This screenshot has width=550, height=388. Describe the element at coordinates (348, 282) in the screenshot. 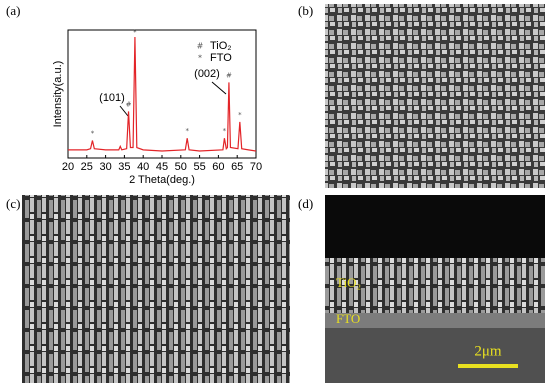

I see `layer-label: TiO₂` at that location.